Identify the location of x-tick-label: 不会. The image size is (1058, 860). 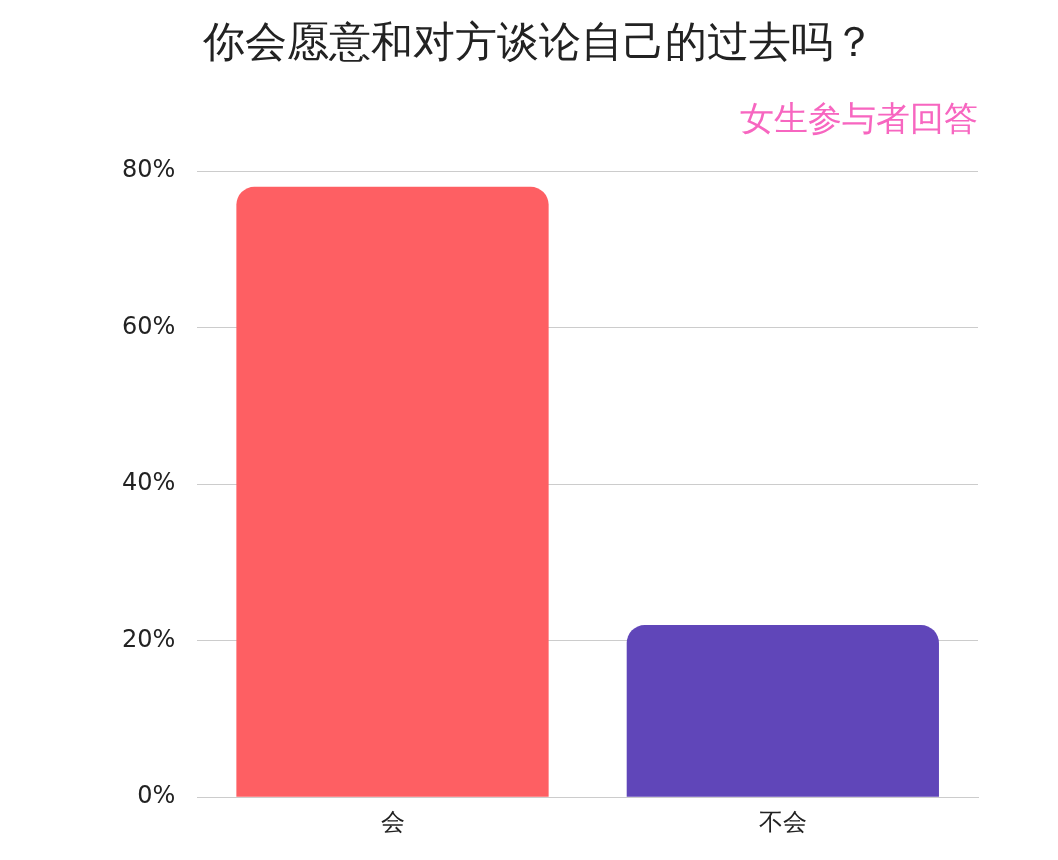
(782, 821).